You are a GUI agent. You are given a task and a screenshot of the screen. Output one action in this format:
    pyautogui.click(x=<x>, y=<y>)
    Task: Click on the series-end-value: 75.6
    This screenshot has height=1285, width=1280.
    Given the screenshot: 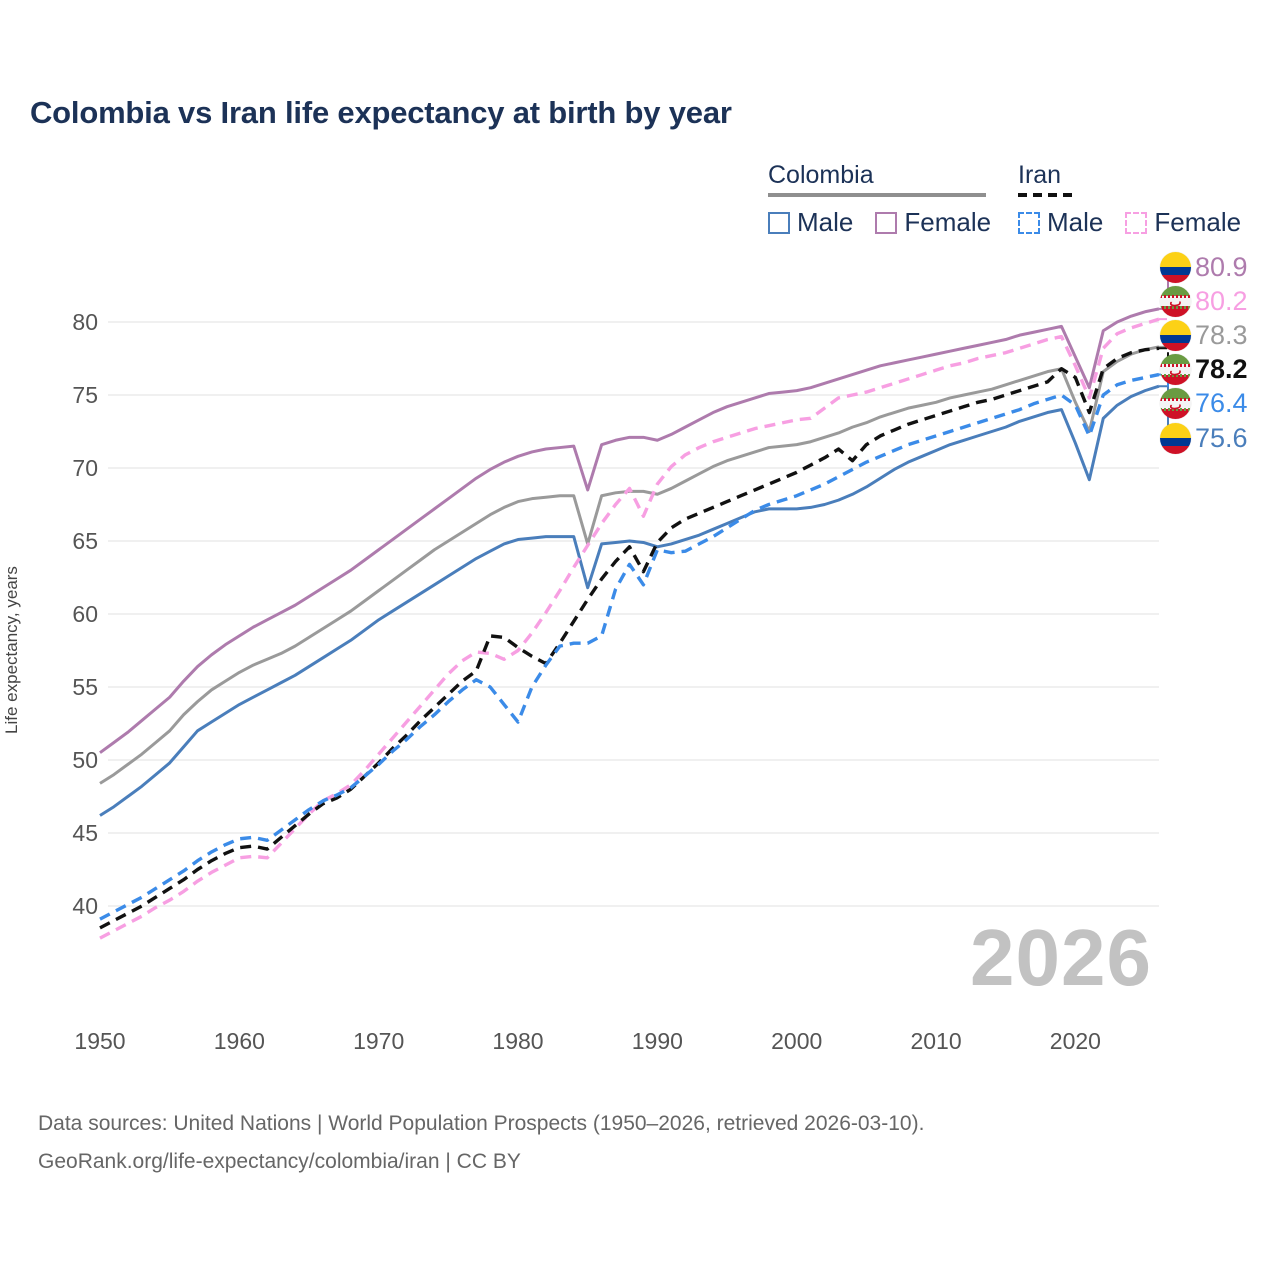 What is the action you would take?
    pyautogui.click(x=1221, y=437)
    